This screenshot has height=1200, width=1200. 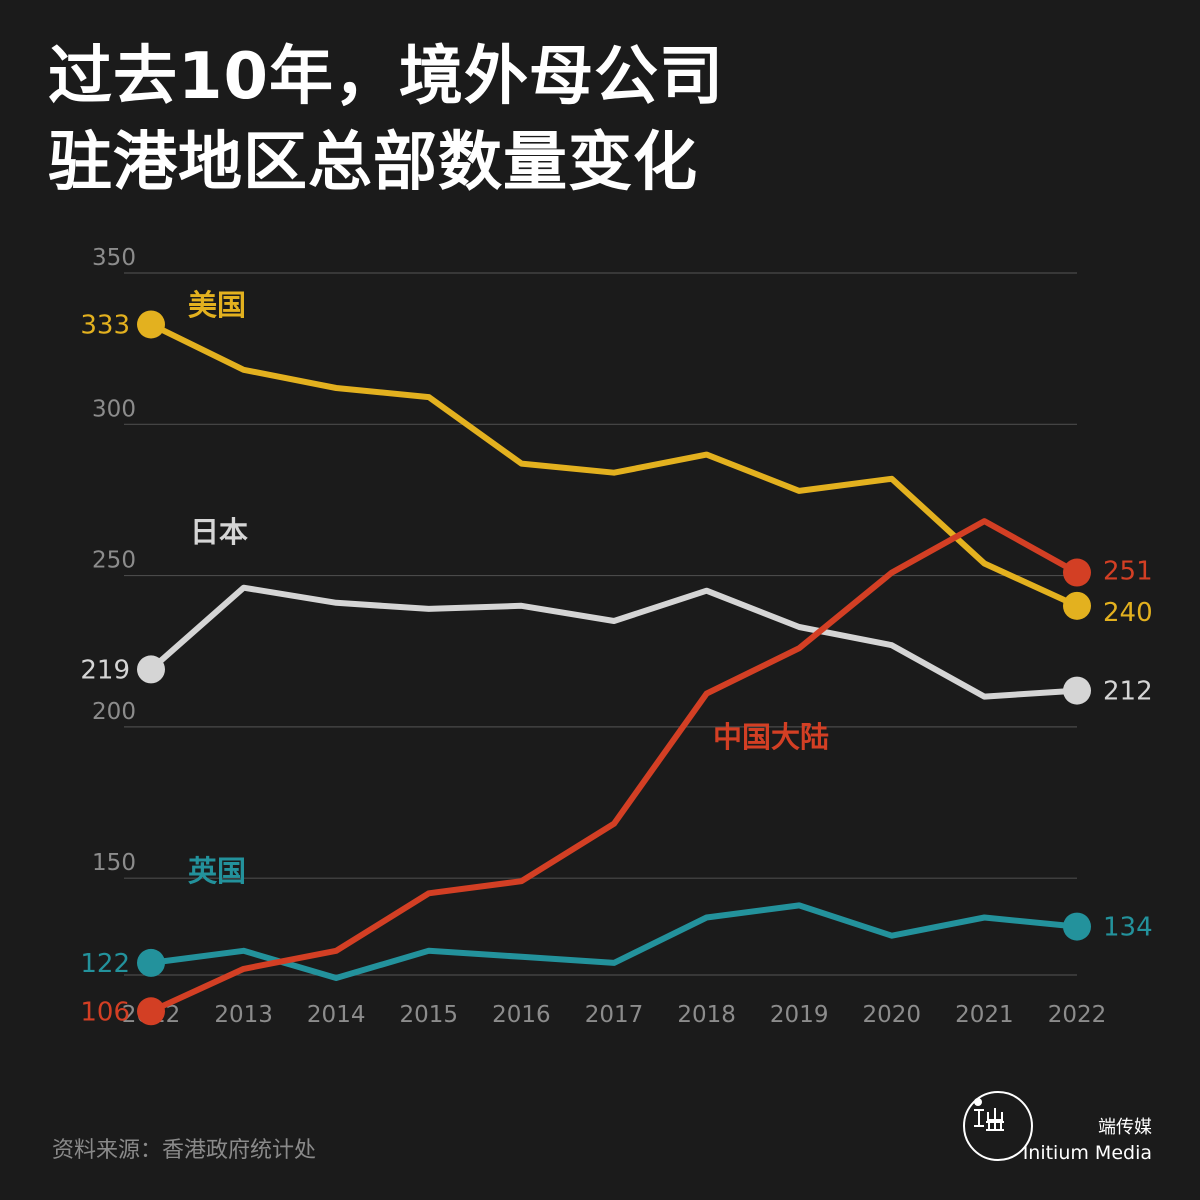 I want to click on x-tick-label: 2016, so click(x=521, y=1015).